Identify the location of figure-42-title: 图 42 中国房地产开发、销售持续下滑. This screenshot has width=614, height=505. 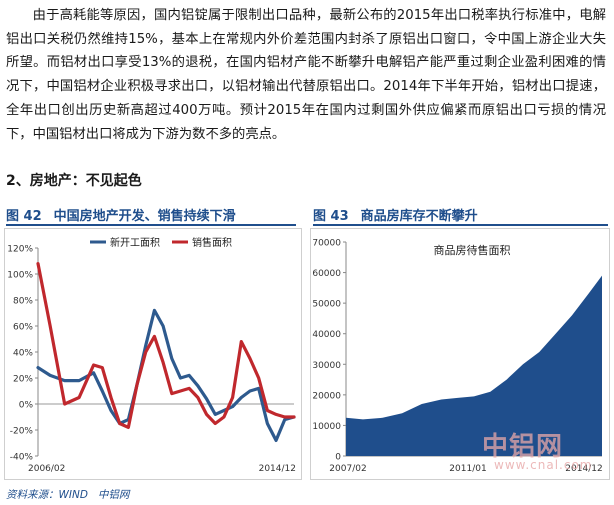
(121, 214).